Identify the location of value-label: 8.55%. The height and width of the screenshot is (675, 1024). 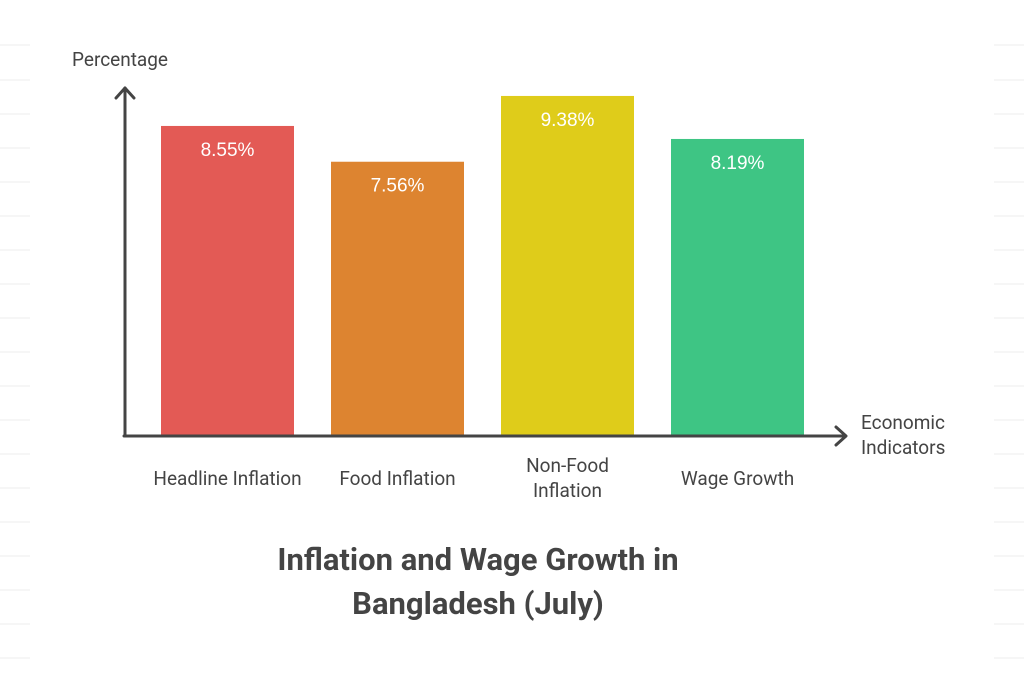
(228, 150).